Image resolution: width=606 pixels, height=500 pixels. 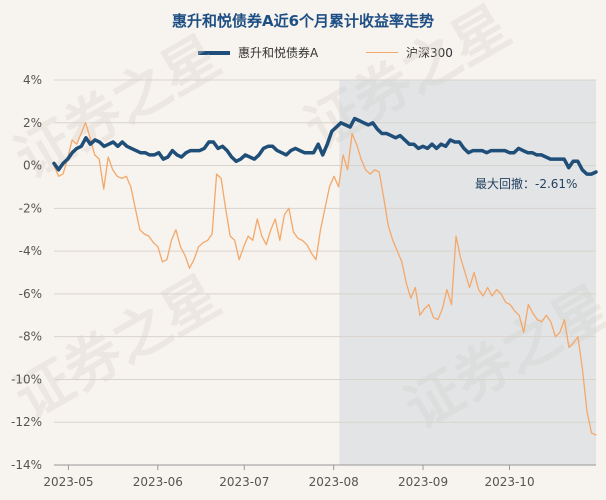 I want to click on x-tick-label: 2023-10, so click(x=509, y=482).